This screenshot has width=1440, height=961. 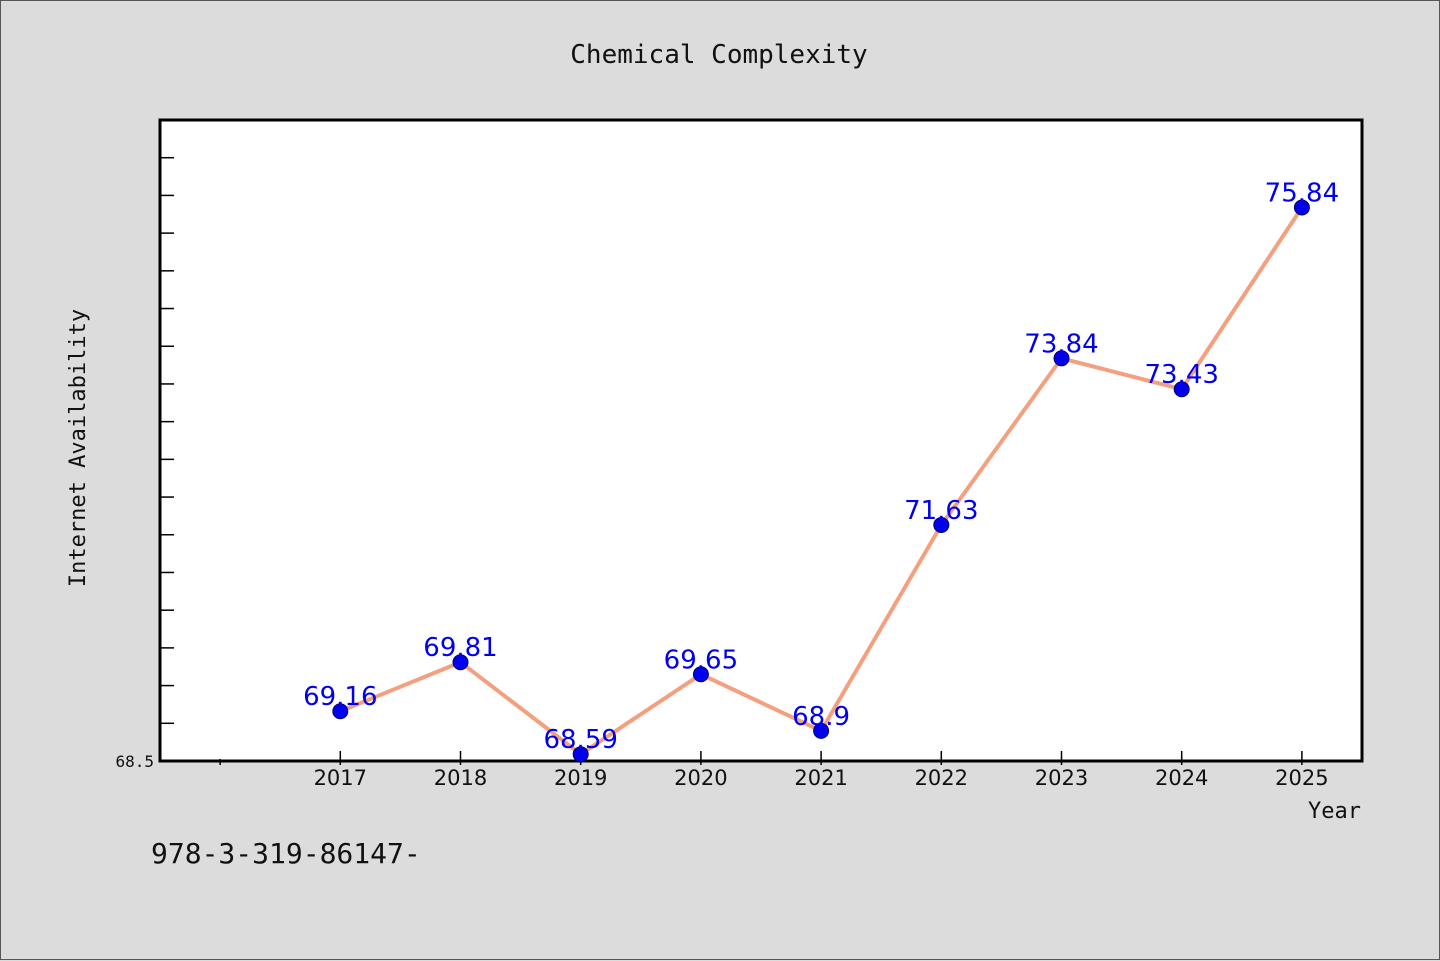 What do you see at coordinates (941, 511) in the screenshot?
I see `data-label: 71.63` at bounding box center [941, 511].